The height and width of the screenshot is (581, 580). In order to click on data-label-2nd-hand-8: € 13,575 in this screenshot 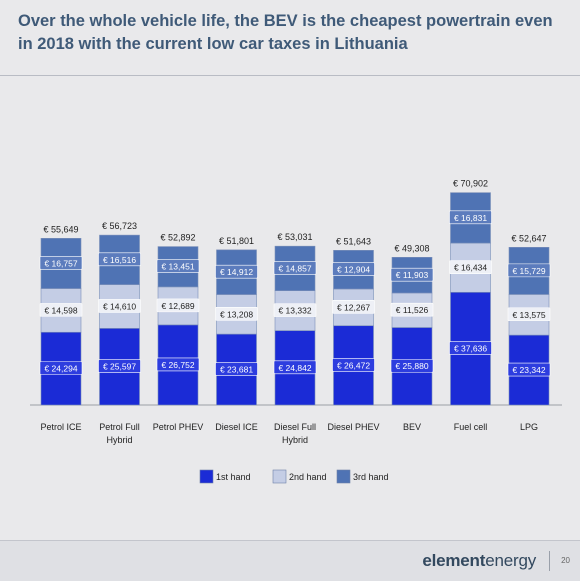, I will do `click(528, 315)`.